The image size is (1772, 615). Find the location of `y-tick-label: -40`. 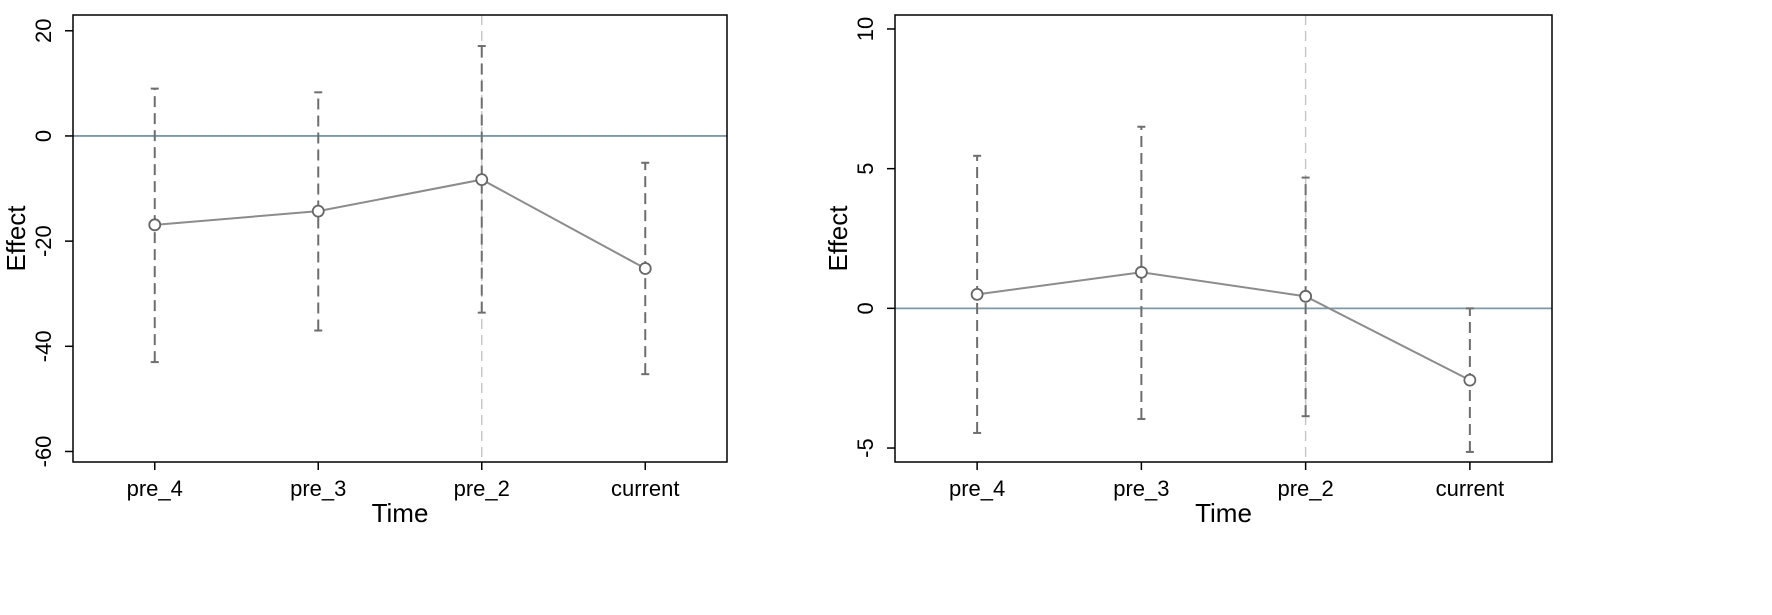

y-tick-label: -40 is located at coordinates (43, 346).